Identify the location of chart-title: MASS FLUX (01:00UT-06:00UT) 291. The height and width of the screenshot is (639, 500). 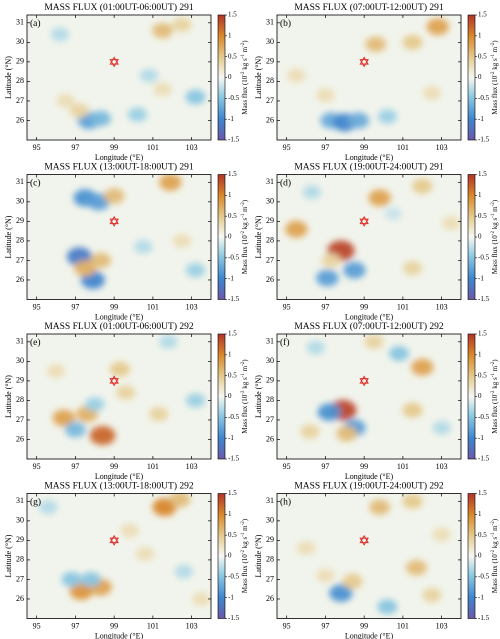
(119, 7).